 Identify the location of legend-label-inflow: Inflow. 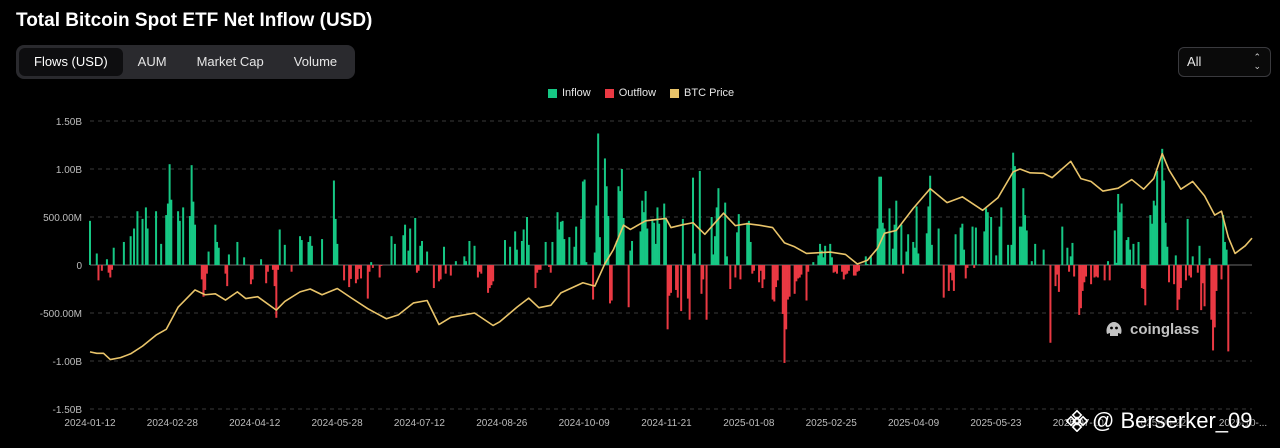
(576, 93).